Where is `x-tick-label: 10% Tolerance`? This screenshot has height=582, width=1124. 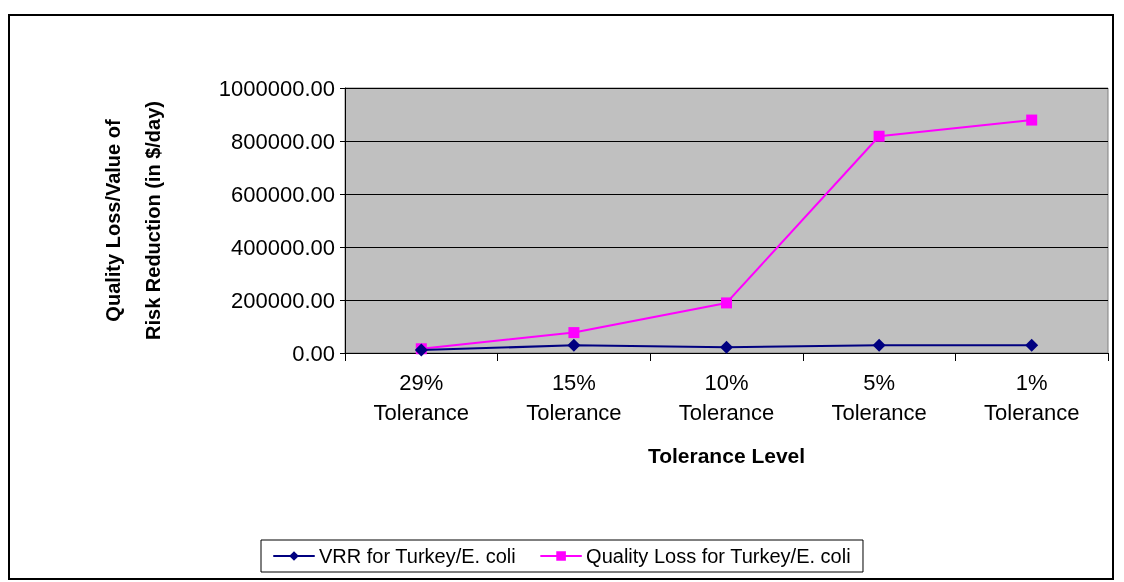 x-tick-label: 10% Tolerance is located at coordinates (726, 397).